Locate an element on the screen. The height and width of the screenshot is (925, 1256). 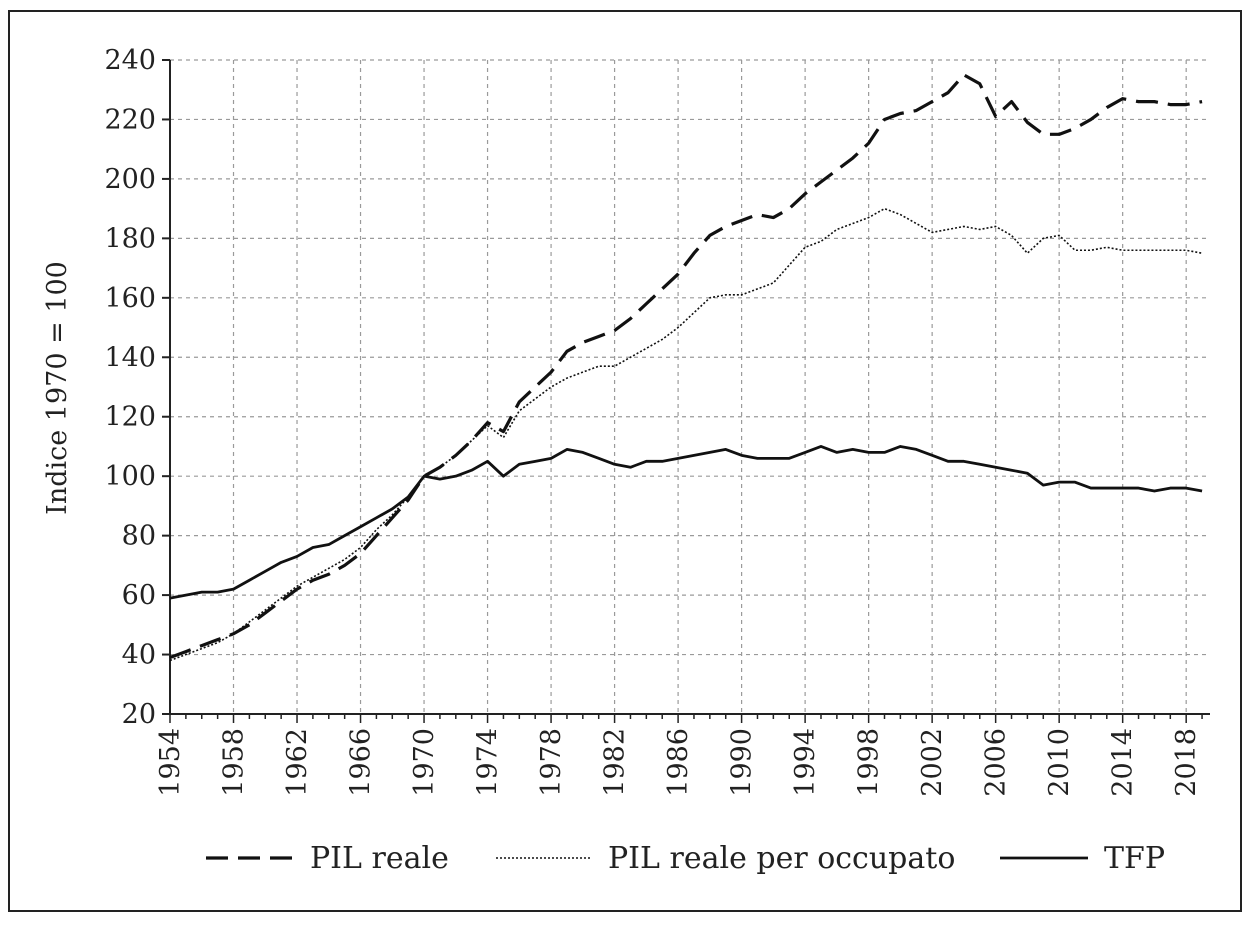
y-axis-title: Indice 1970 = 100 is located at coordinates (57, 388).